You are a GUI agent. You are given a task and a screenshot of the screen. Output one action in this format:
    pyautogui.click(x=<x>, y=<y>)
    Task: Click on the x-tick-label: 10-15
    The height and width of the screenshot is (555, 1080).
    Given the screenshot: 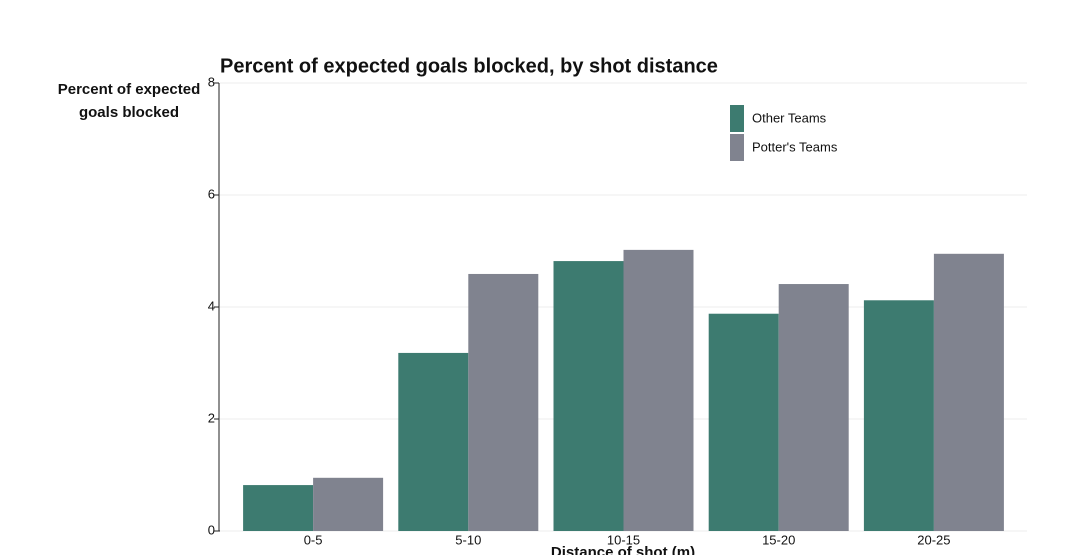 What is the action you would take?
    pyautogui.click(x=623, y=539)
    